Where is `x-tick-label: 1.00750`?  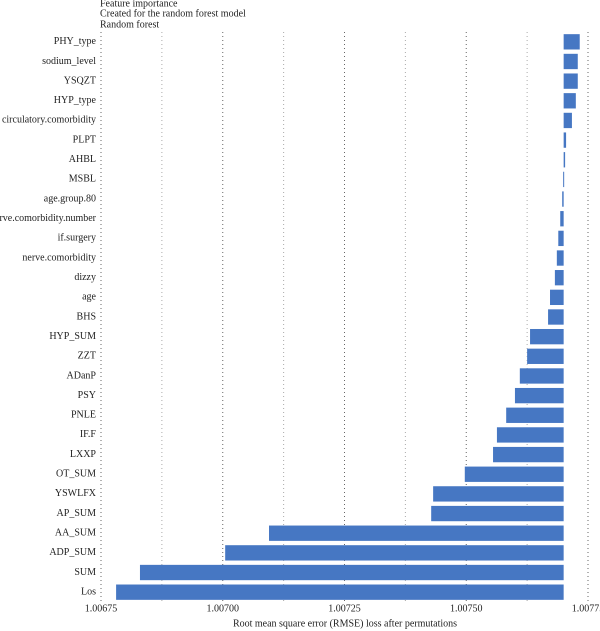
x-tick-label: 1.00750 is located at coordinates (466, 608).